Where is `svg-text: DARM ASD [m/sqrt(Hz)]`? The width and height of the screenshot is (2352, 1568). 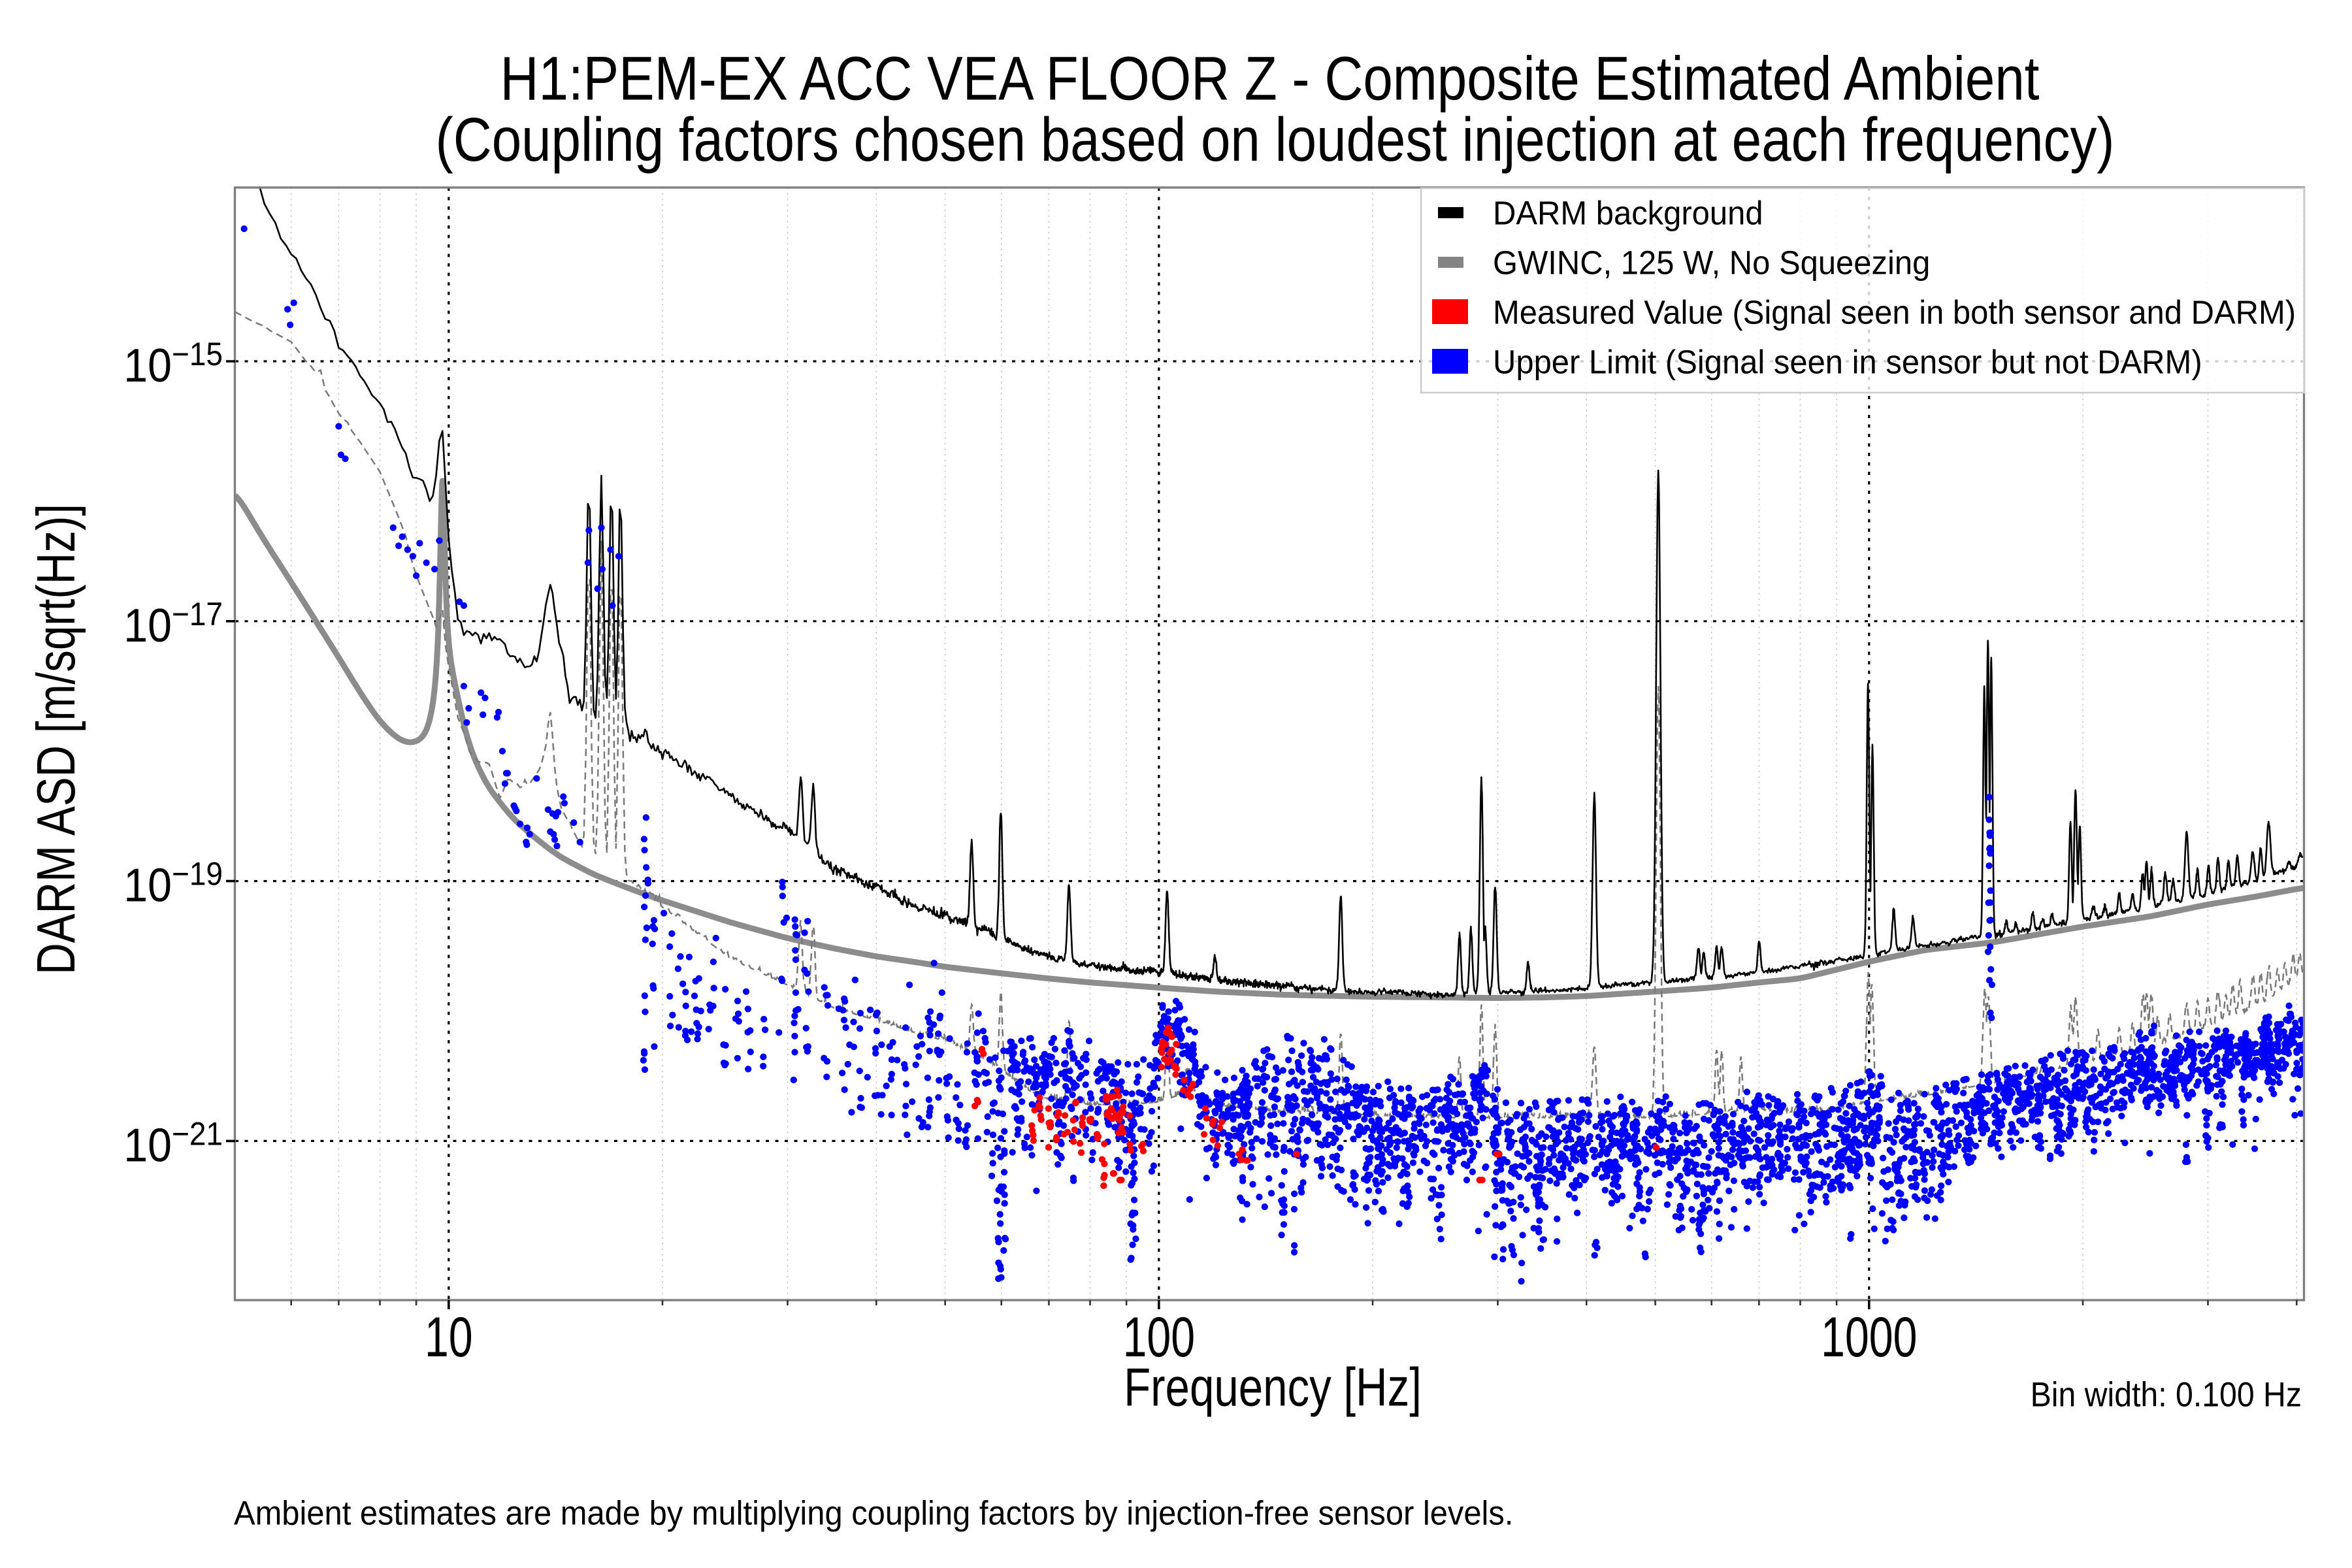 svg-text: DARM ASD [m/sqrt(Hz)] is located at coordinates (56, 739).